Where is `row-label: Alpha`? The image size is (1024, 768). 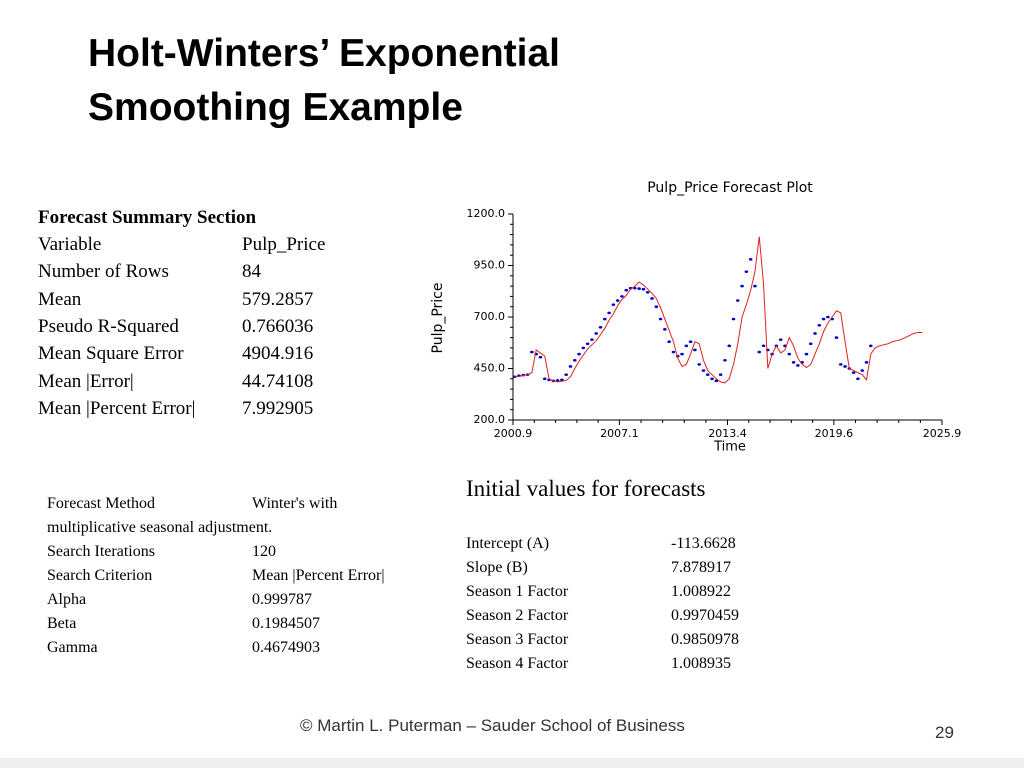 row-label: Alpha is located at coordinates (67, 599).